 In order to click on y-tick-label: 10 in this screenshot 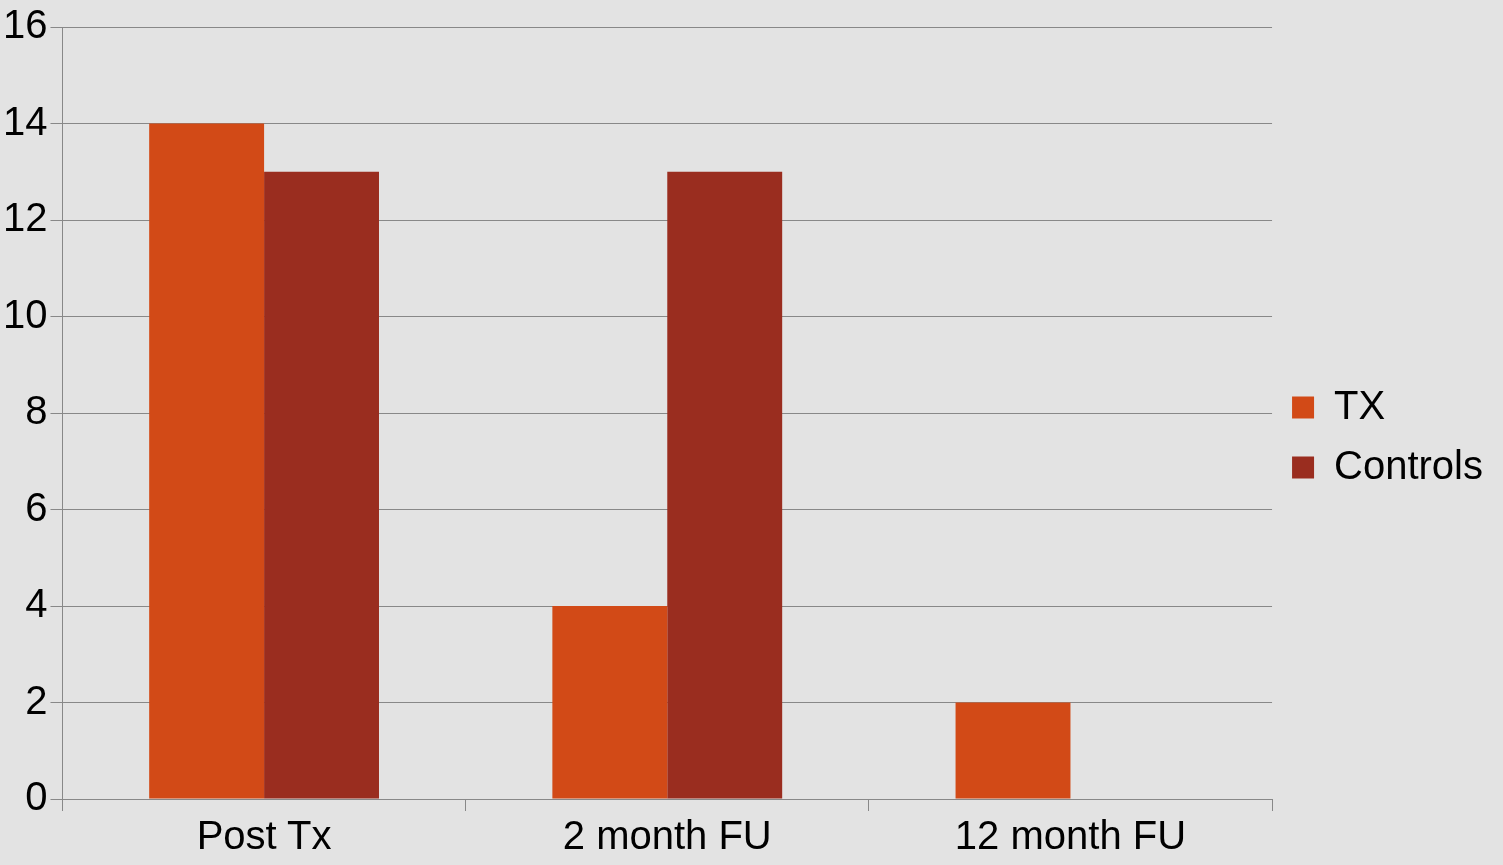, I will do `click(25, 313)`.